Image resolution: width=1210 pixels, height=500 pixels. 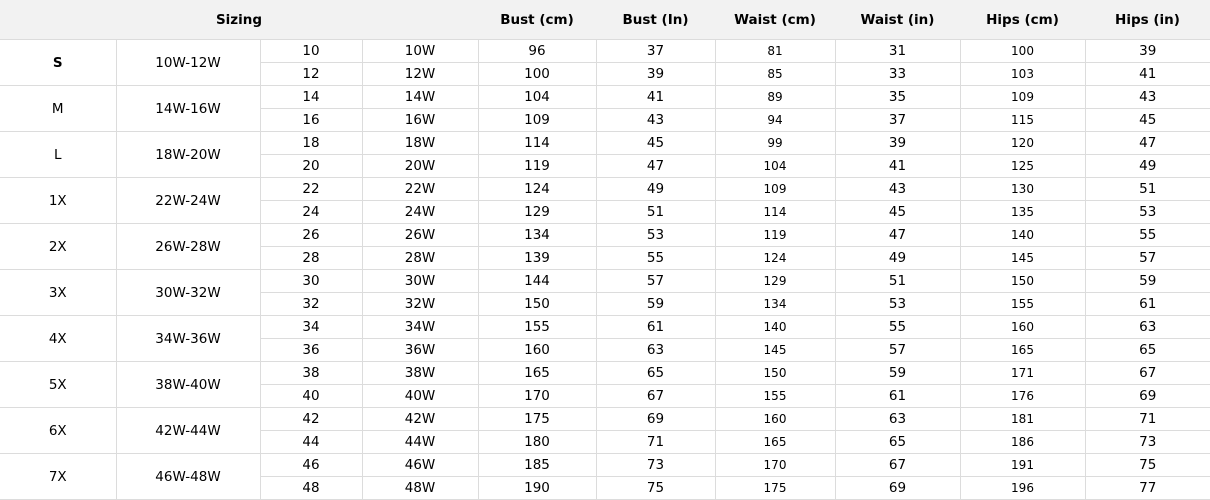 What do you see at coordinates (537, 350) in the screenshot?
I see `cell-bust-cm: 160` at bounding box center [537, 350].